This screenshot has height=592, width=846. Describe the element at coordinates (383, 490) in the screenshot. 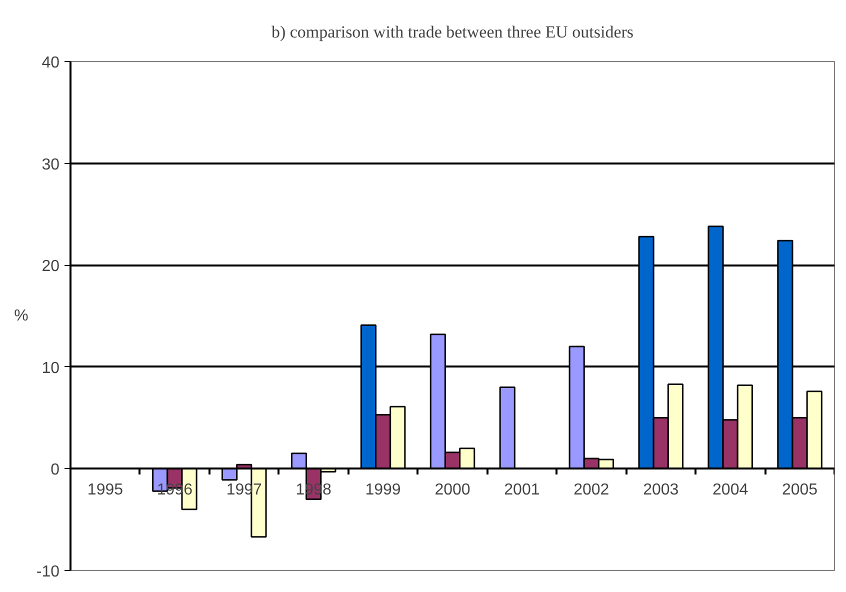

I see `x-tick-label: 1999` at that location.